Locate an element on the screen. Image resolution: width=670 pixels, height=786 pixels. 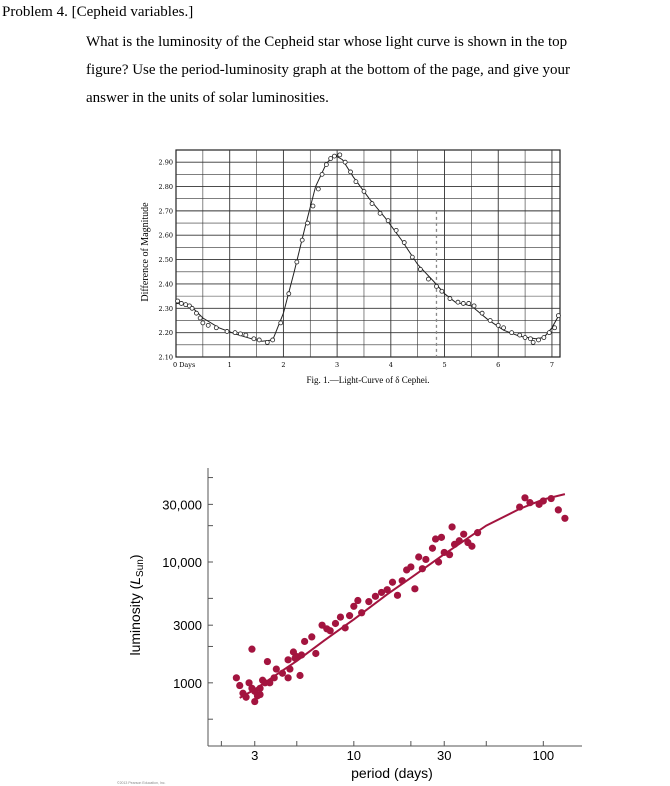
copyright: ©2013 Pearson Education, Inc. is located at coordinates (141, 783).